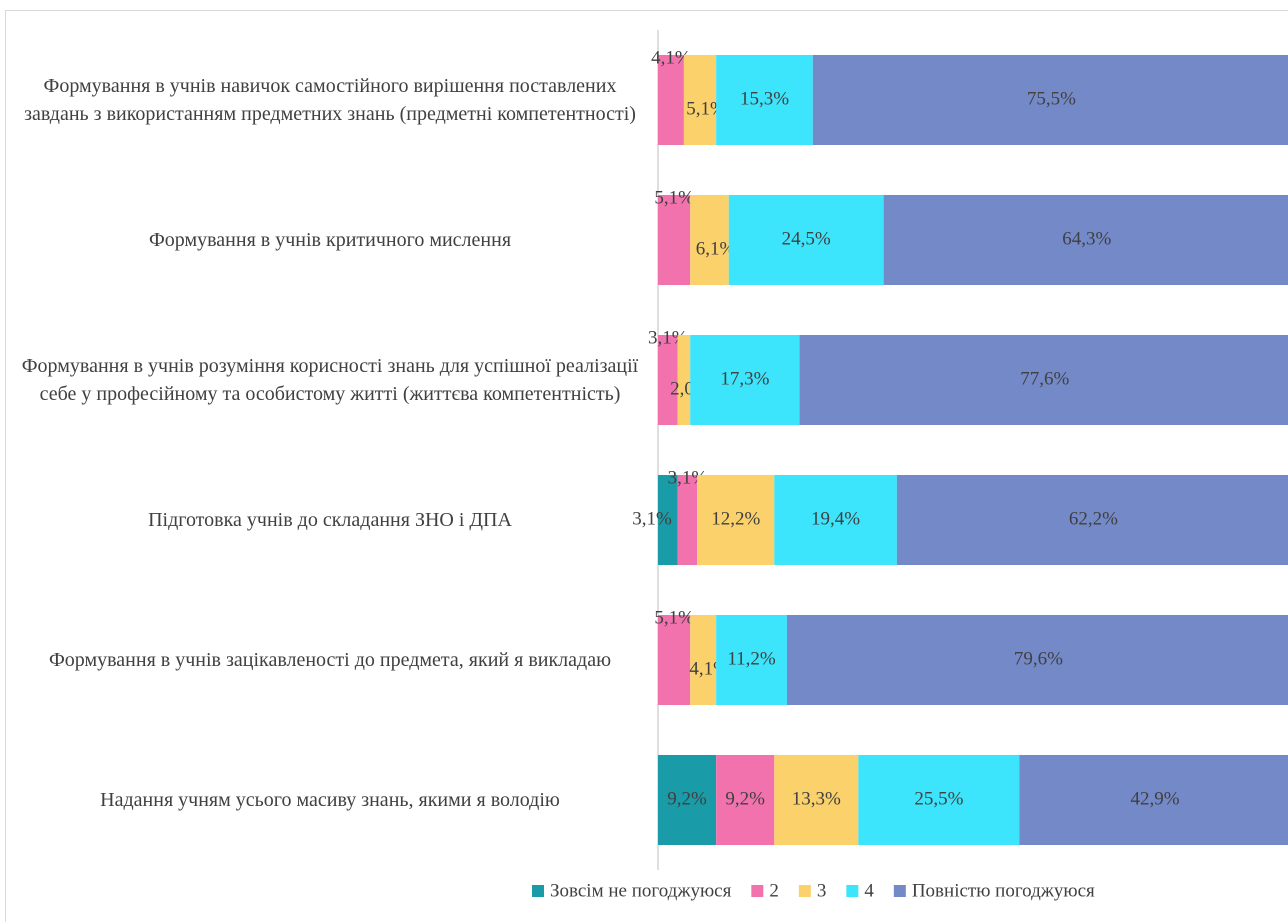  What do you see at coordinates (716, 248) in the screenshot?
I see `data-label: 6,1%` at bounding box center [716, 248].